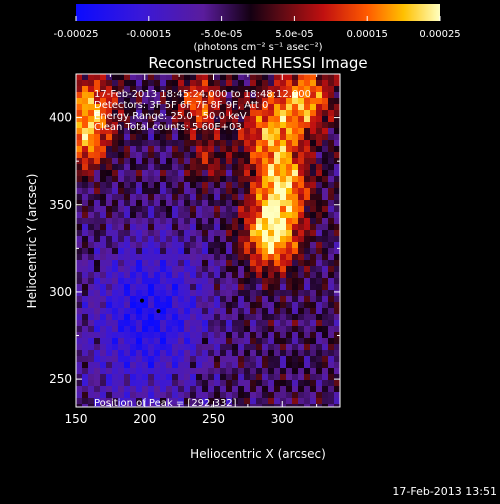  Describe the element at coordinates (170, 116) in the screenshot. I see `annotation-line: Energy Range: 25.0 - 50.0 keV` at that location.